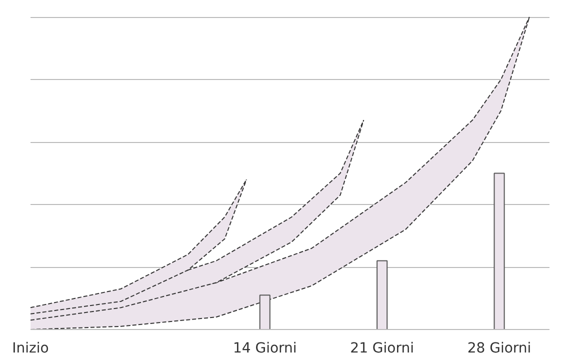 Image resolution: width=563 pixels, height=359 pixels. Describe the element at coordinates (264, 348) in the screenshot. I see `x-tick-label: 14 Giorni` at that location.